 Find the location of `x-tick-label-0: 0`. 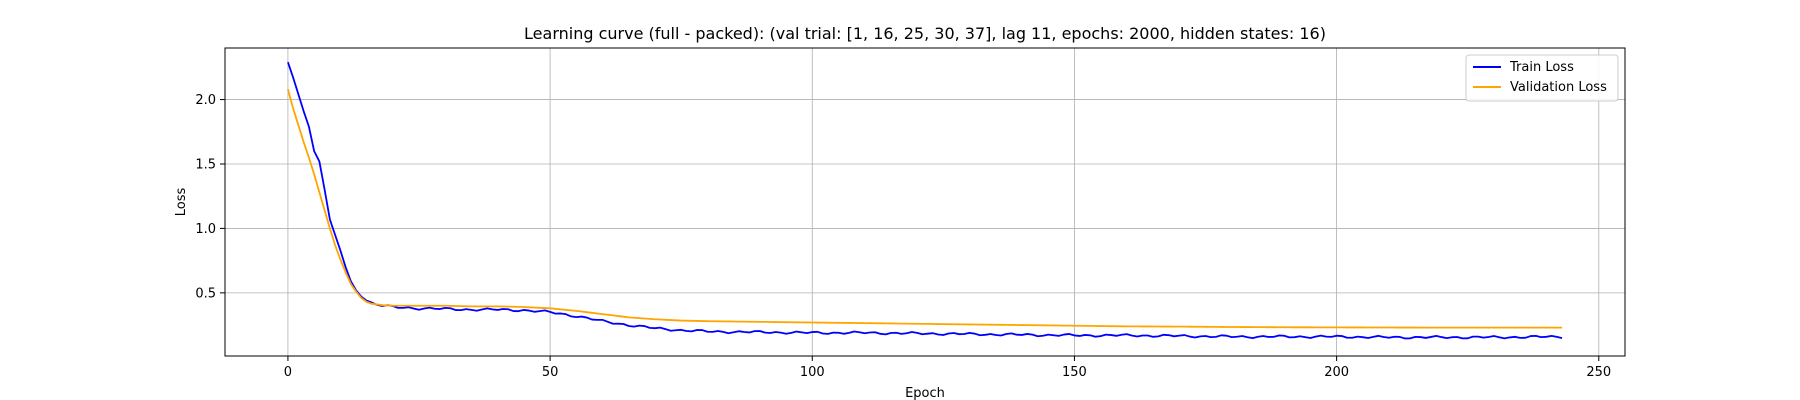

x-tick-label-0: 0 is located at coordinates (288, 372).